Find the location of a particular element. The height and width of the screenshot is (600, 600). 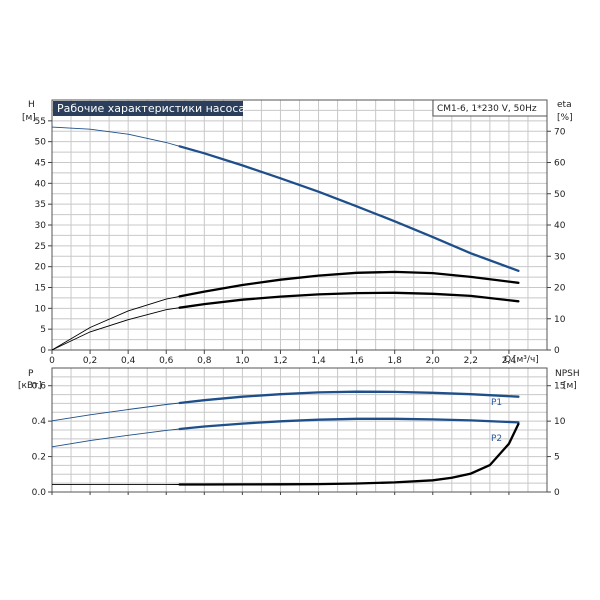

y-tick-label-left: 20 is located at coordinates (41, 268).